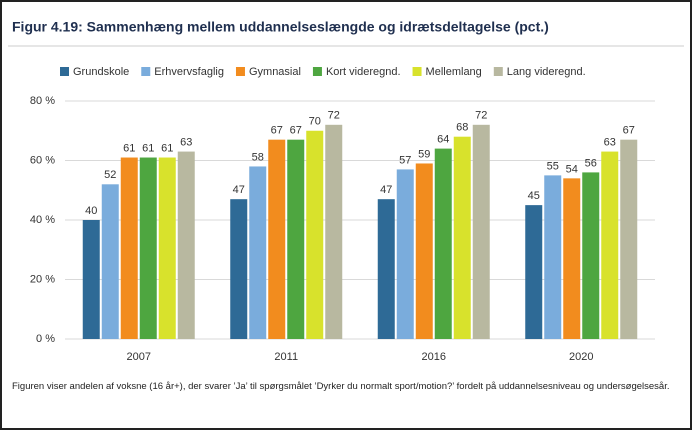 Image resolution: width=692 pixels, height=430 pixels. What do you see at coordinates (434, 357) in the screenshot?
I see `x-tick-label: 2016` at bounding box center [434, 357].